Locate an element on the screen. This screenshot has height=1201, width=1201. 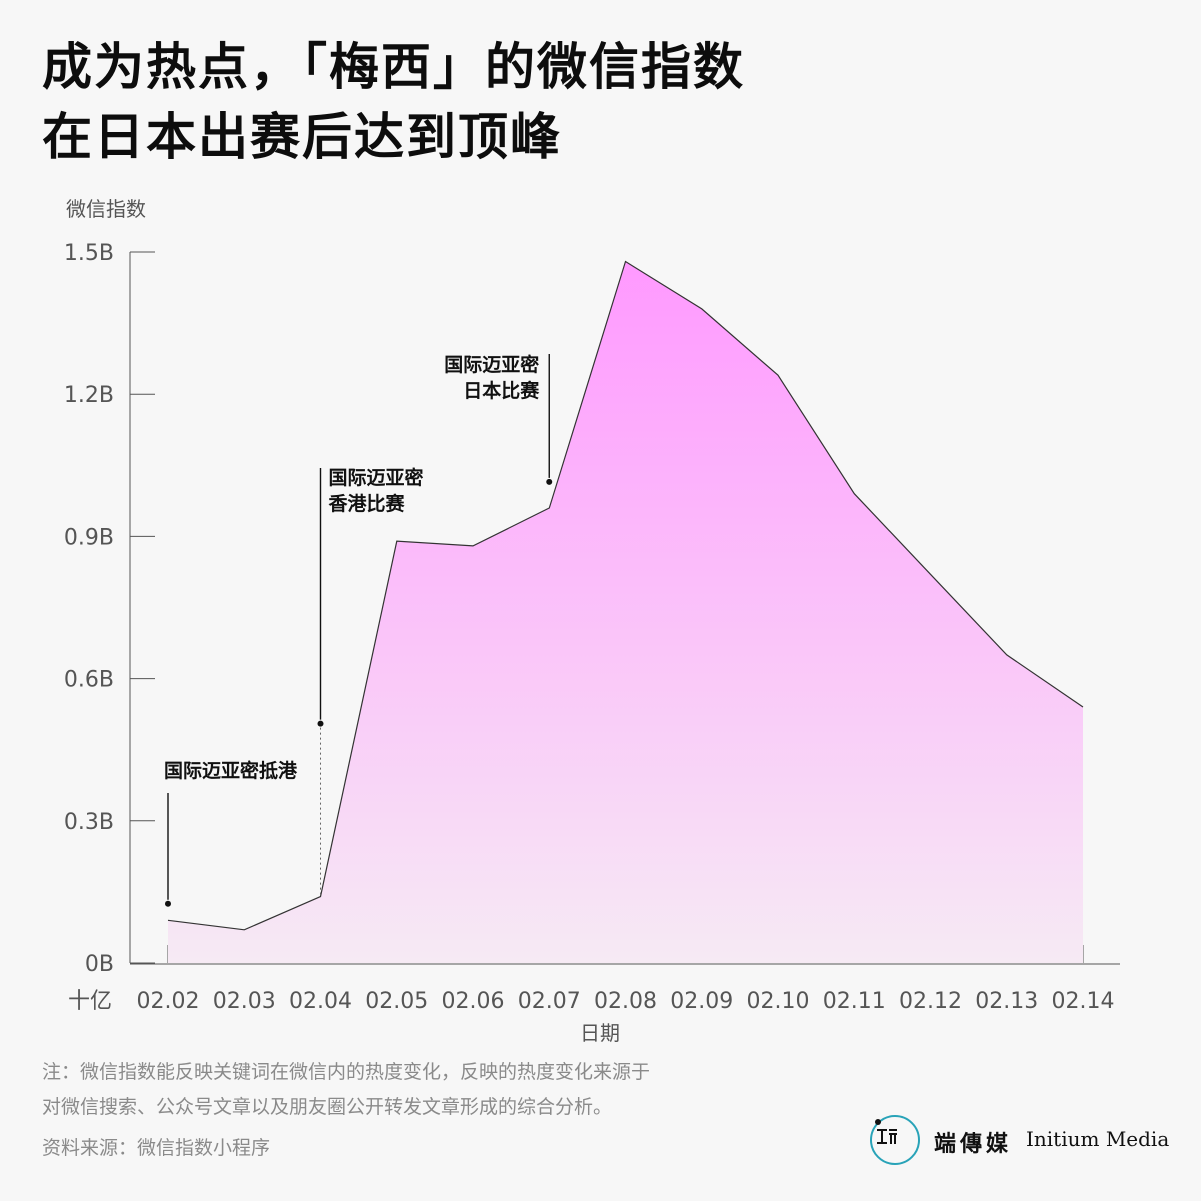
footnote-line-2: 对微信搜索、公众号文章以及朋友圈公开转发文章形成的综合分析。 is located at coordinates (327, 1107).